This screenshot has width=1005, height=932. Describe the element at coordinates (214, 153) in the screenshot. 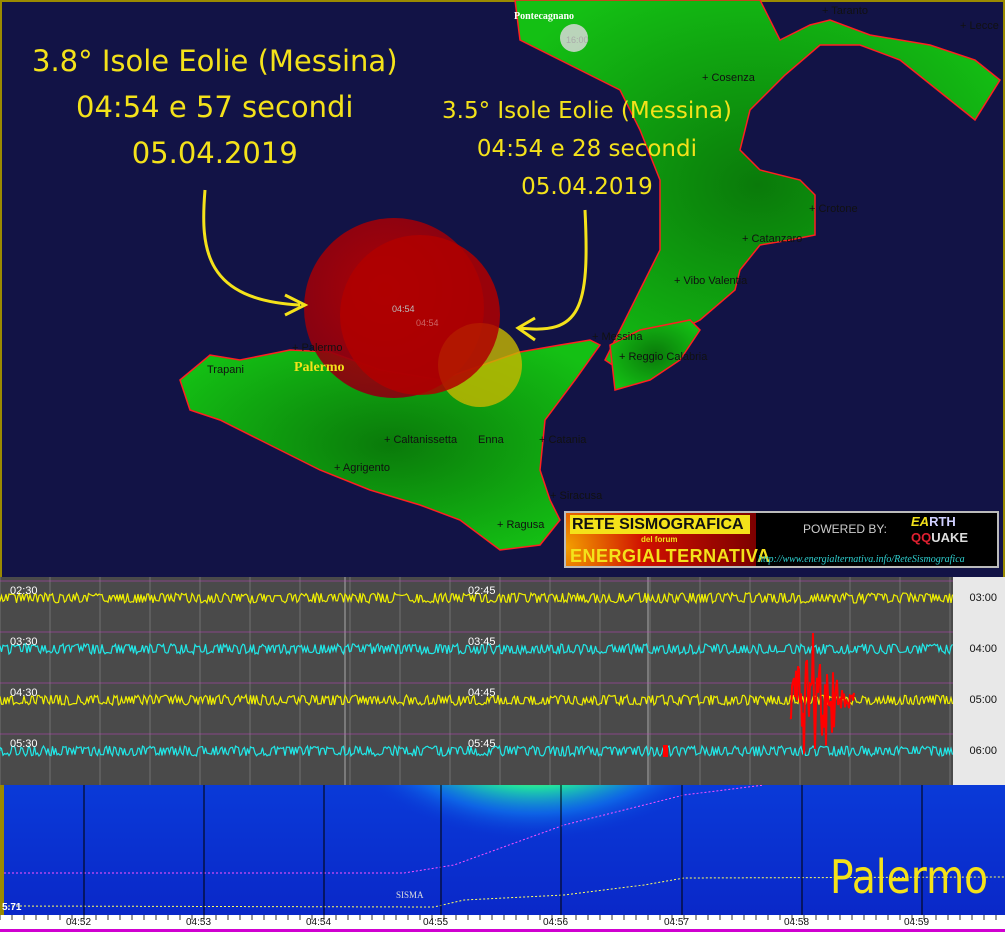

I see `annotation-1-date: 05.04.2019` at that location.